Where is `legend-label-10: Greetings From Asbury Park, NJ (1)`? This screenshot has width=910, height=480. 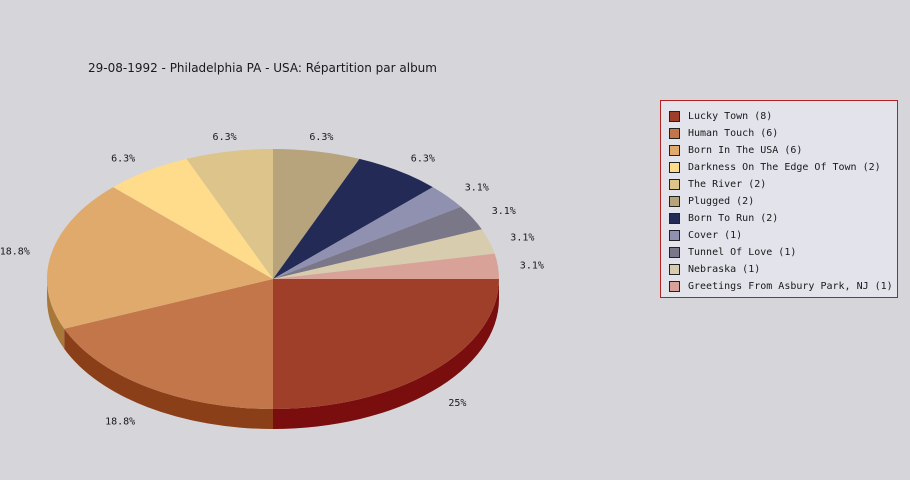
legend-label-10: Greetings From Asbury Park, NJ (1) is located at coordinates (790, 286).